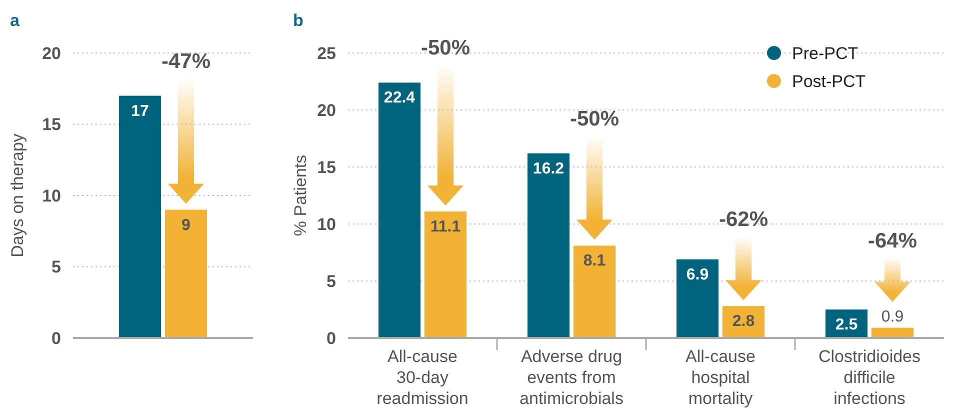 The width and height of the screenshot is (954, 419). Describe the element at coordinates (15, 20) in the screenshot. I see `chart-title: a` at that location.